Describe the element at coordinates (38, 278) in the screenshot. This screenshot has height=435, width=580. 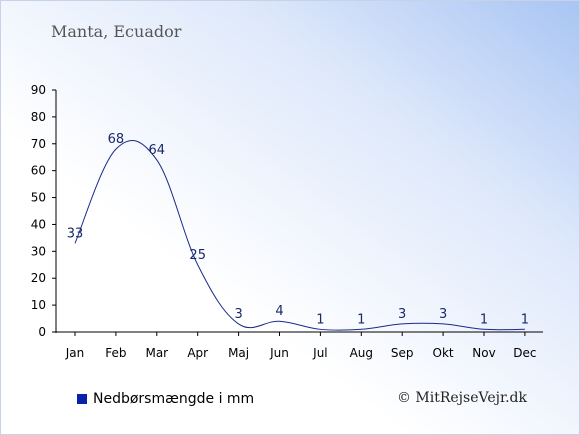
I see `y-tick-label-20: 20` at that location.